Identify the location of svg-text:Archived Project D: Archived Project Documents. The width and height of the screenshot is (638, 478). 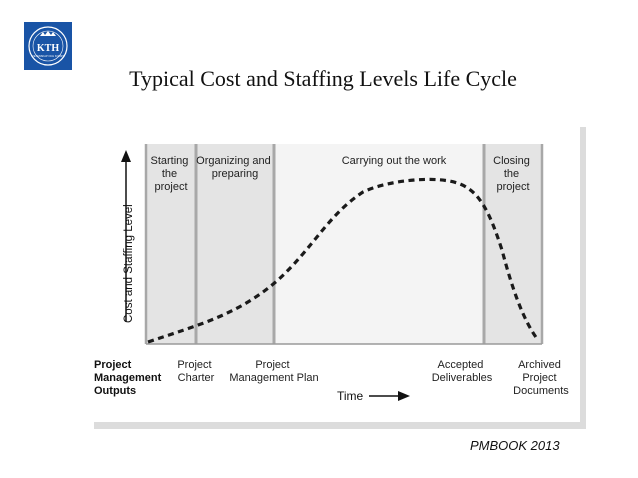
(541, 378).